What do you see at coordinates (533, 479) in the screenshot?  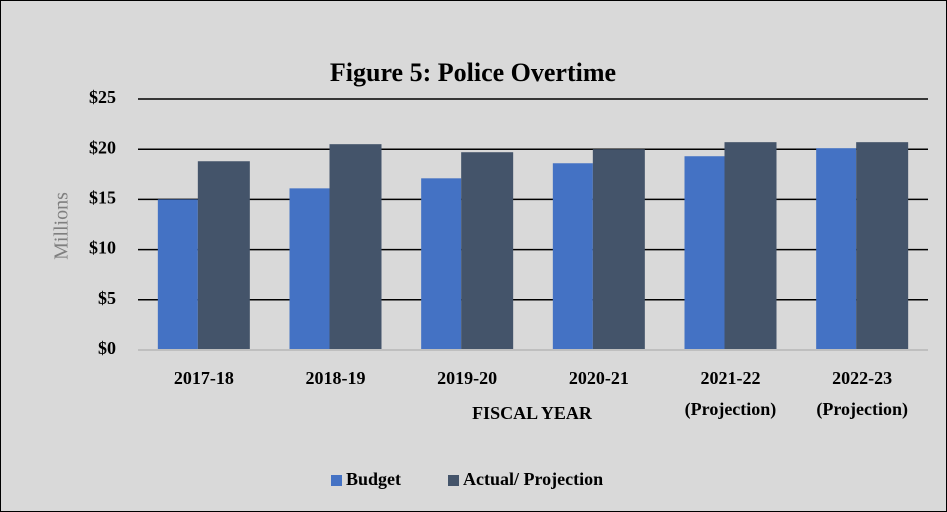 I see `legend-label: Actual/ Projection` at bounding box center [533, 479].